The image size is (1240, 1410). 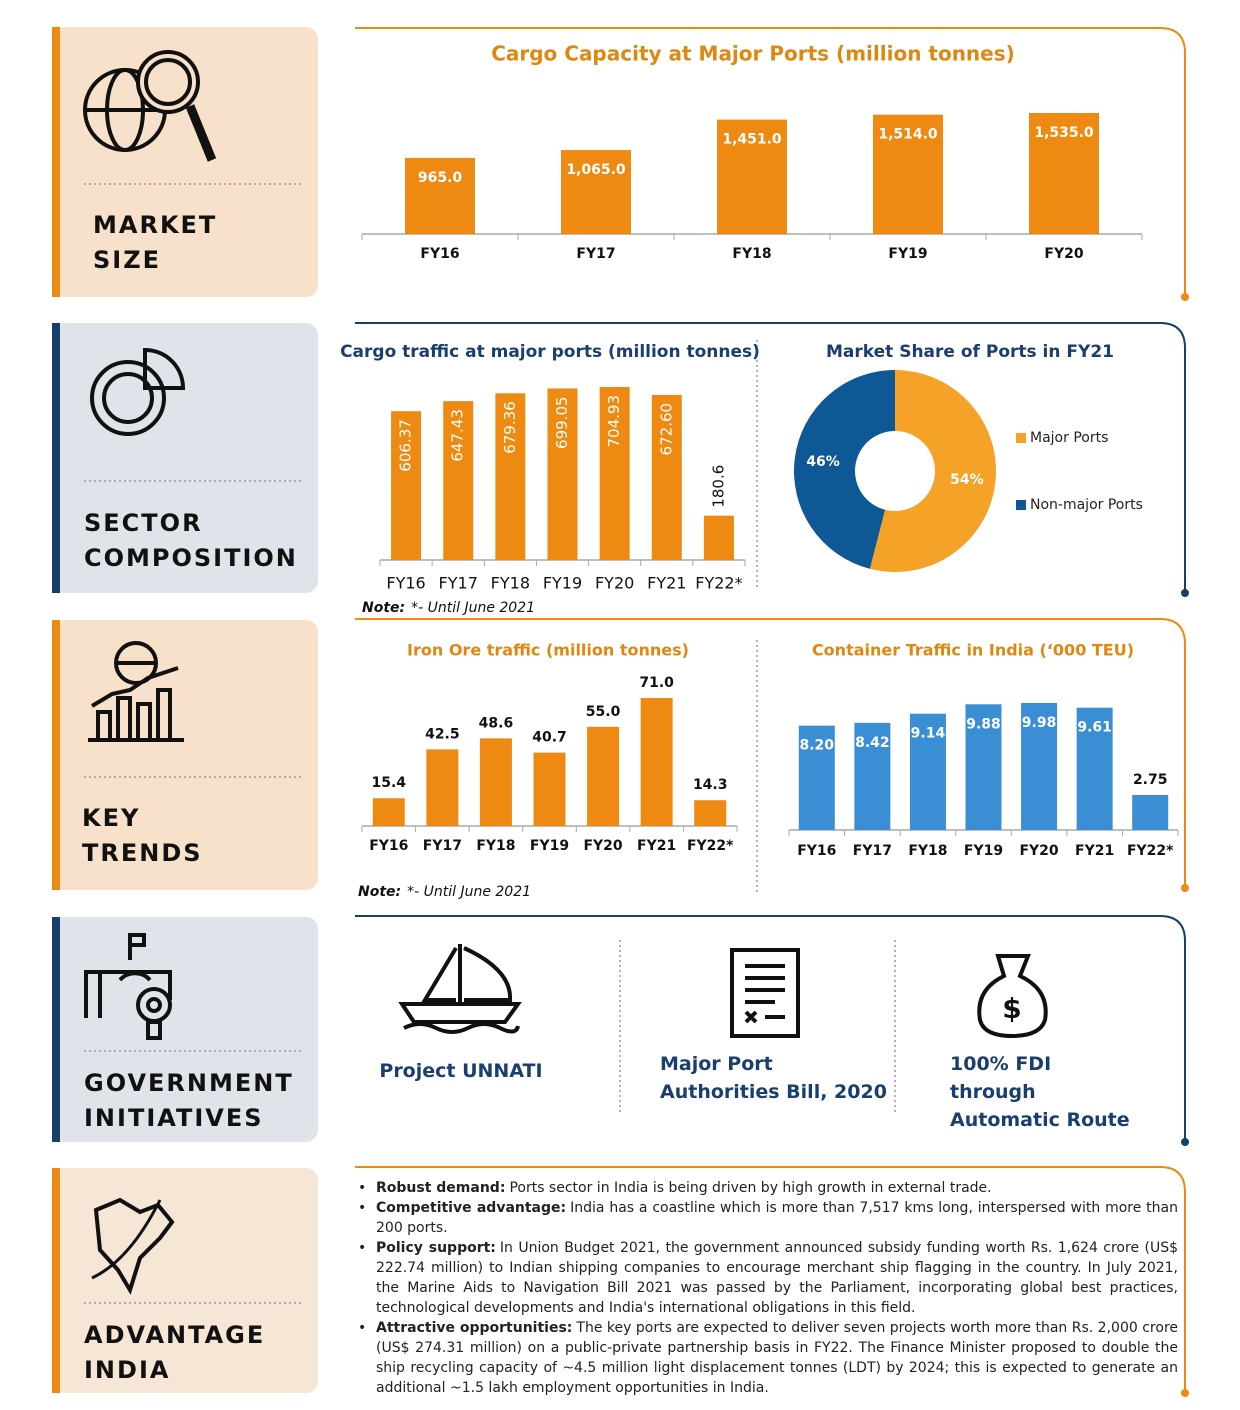 I want to click on value-label: 9.14, so click(x=928, y=734).